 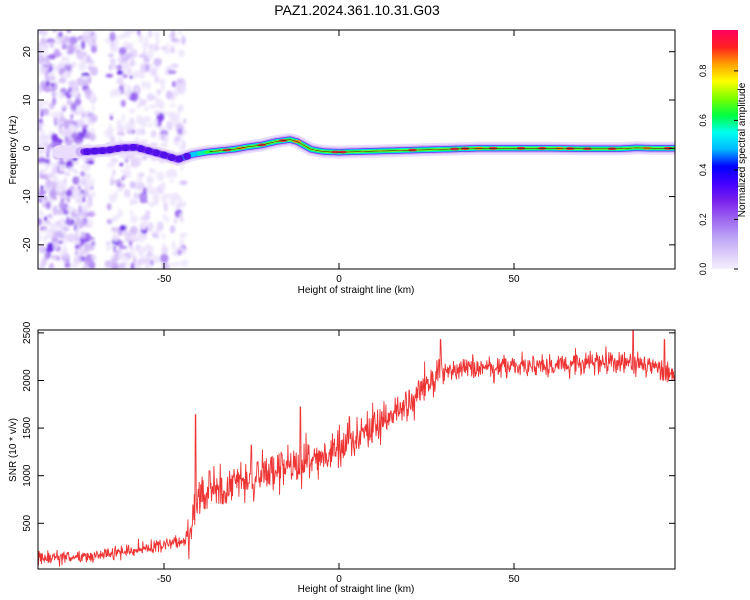 What do you see at coordinates (27, 52) in the screenshot?
I see `y-tick-label: 20` at bounding box center [27, 52].